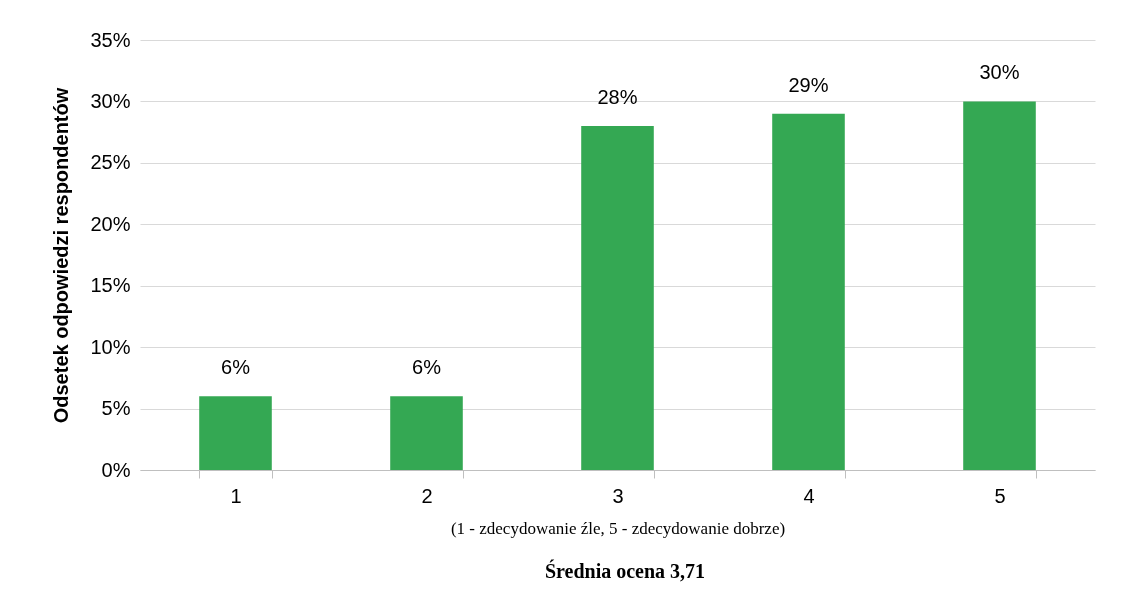  What do you see at coordinates (1000, 495) in the screenshot?
I see `x-tick-label: 5` at bounding box center [1000, 495].